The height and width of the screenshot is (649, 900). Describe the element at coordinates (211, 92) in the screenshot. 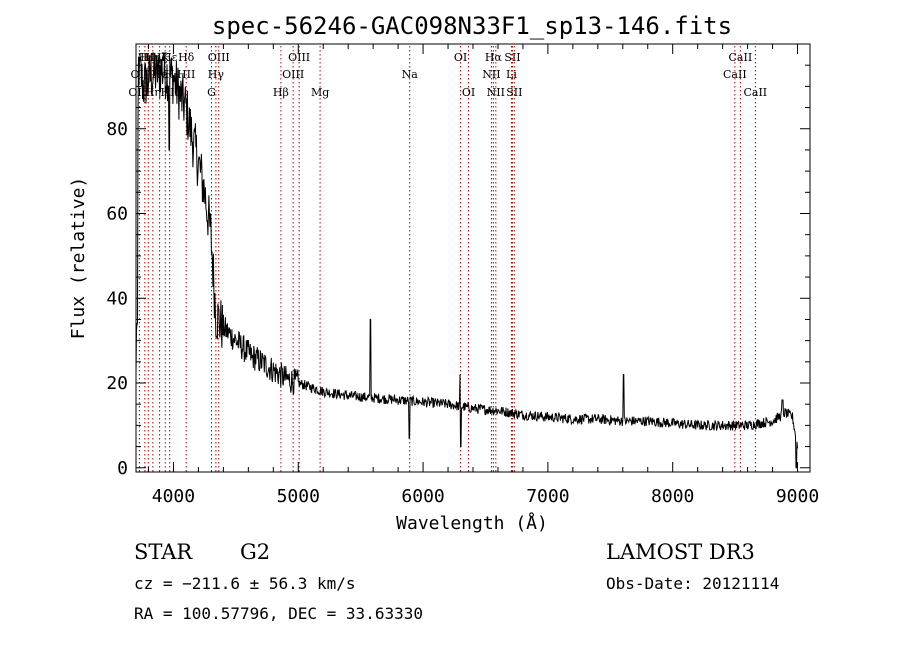

I see `marker-label: G` at that location.